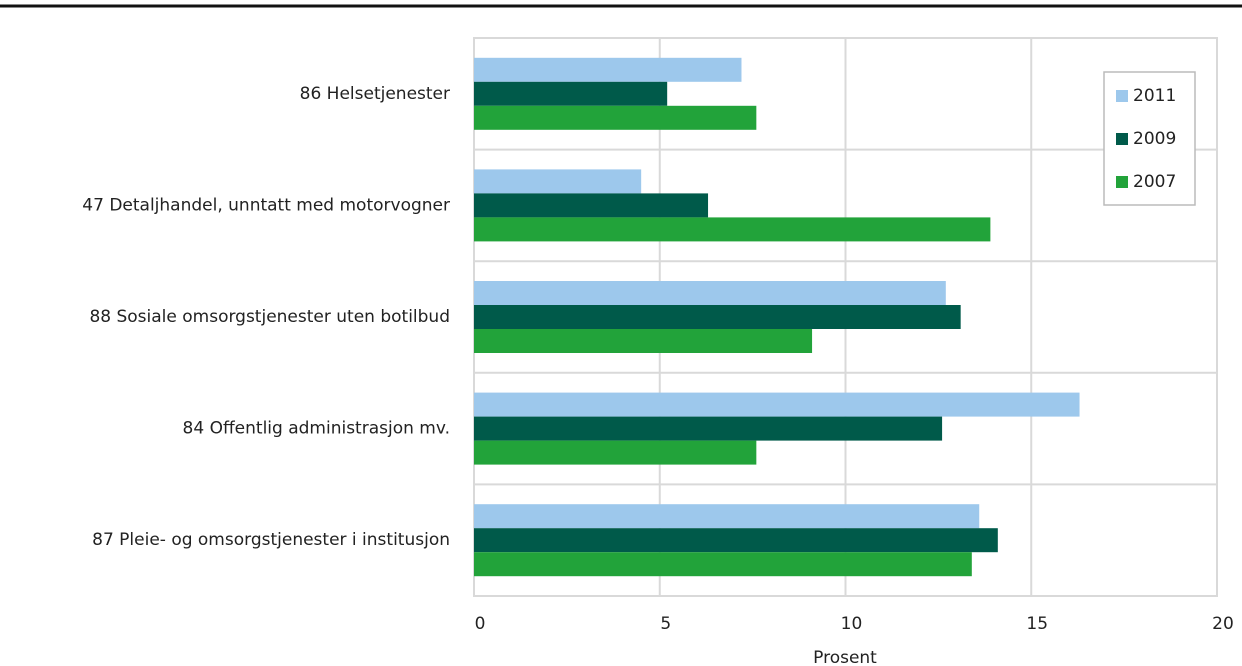 This screenshot has width=1242, height=666. What do you see at coordinates (1154, 182) in the screenshot?
I see `legend-label: 2007` at bounding box center [1154, 182].